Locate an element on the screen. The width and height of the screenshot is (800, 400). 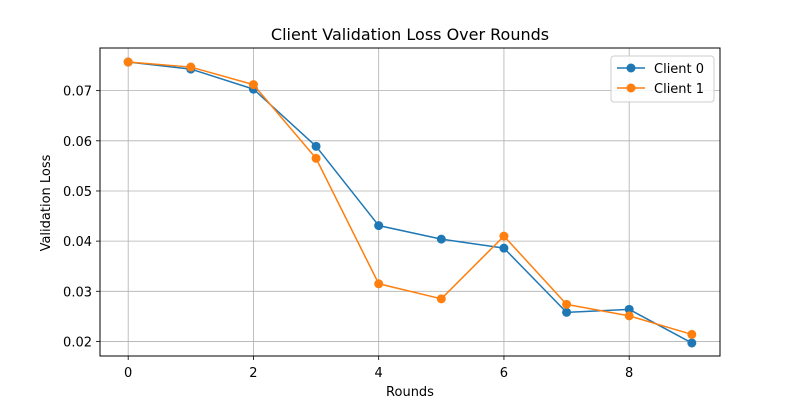
y-axis-title: Validation Loss is located at coordinates (46, 202).